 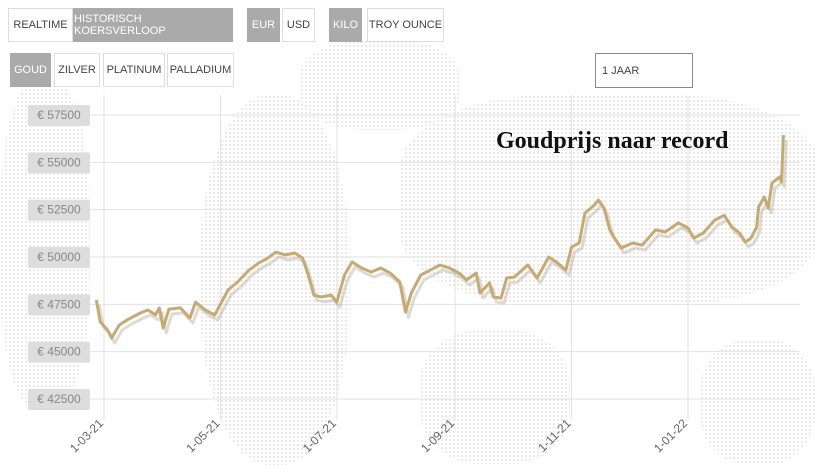 What do you see at coordinates (86, 435) in the screenshot?
I see `x-tick-label: 1-03-21` at bounding box center [86, 435].